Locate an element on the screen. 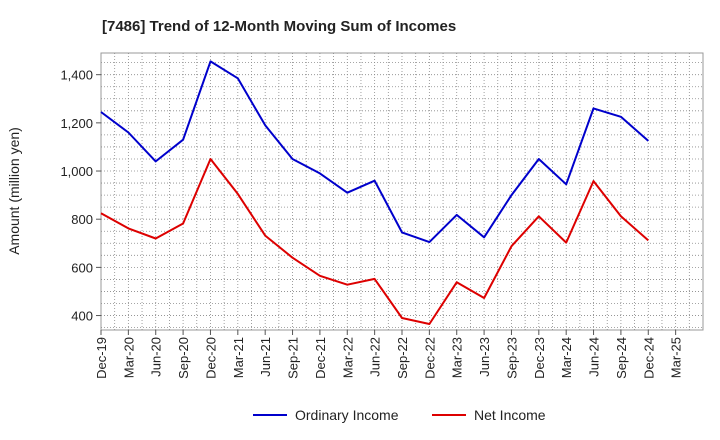 This screenshot has width=720, height=440. x-tick-label: Sep-22 is located at coordinates (402, 358).